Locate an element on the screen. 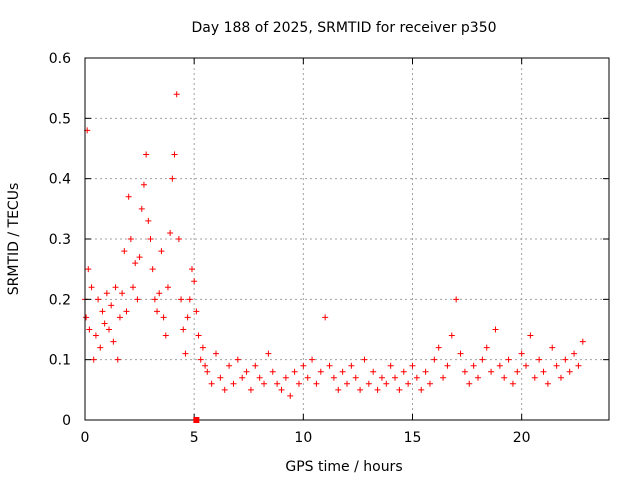 This screenshot has height=480, width=640. y-tick-label: 0.2 is located at coordinates (60, 300).